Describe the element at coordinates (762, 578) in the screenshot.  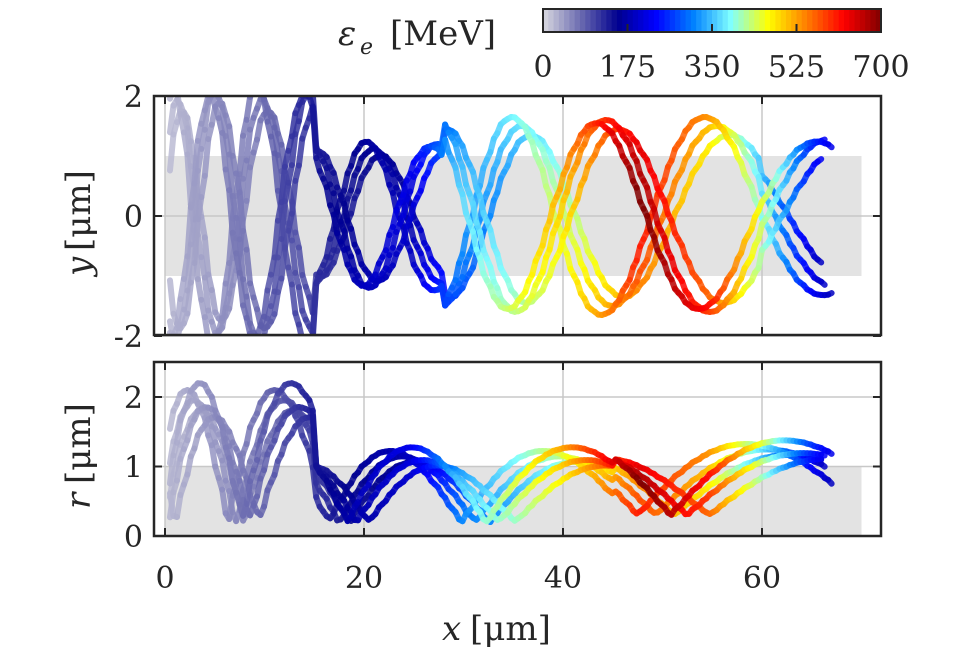
I see `x-tick-label: 60` at that location.